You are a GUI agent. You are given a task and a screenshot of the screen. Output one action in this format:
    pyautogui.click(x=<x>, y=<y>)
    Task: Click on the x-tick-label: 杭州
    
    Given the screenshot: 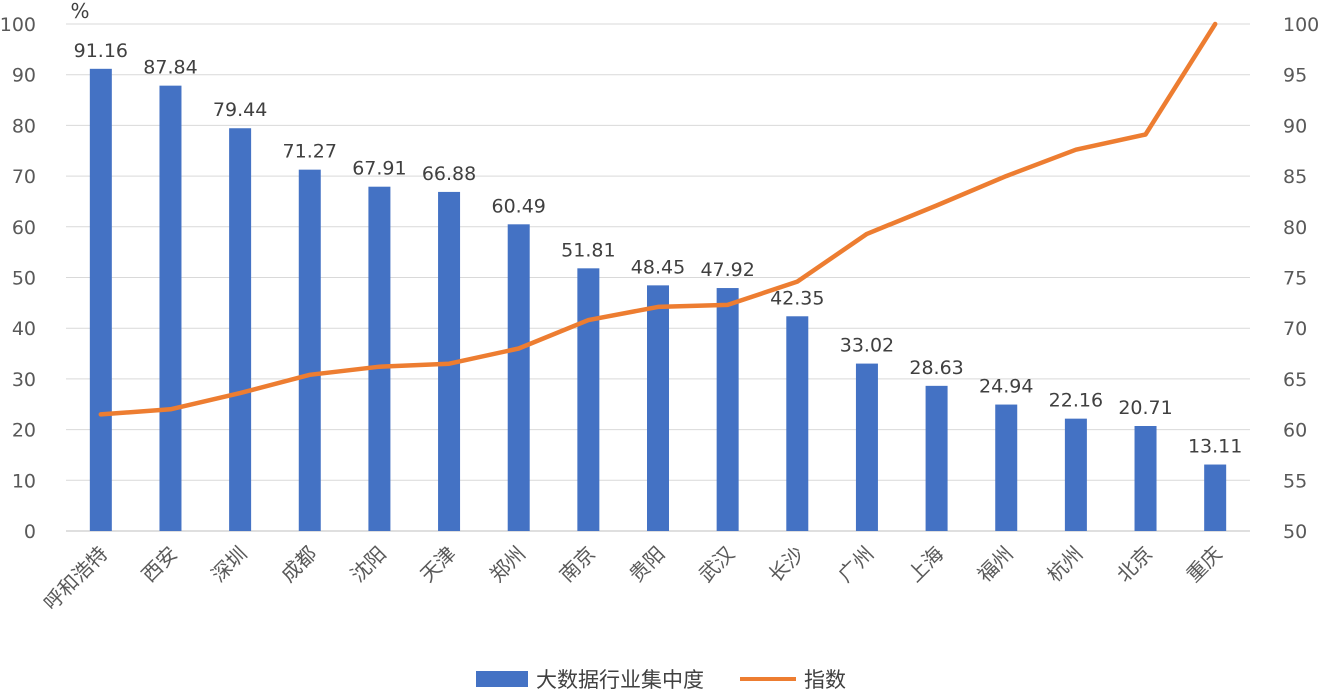 What is the action you would take?
    pyautogui.click(x=1064, y=564)
    